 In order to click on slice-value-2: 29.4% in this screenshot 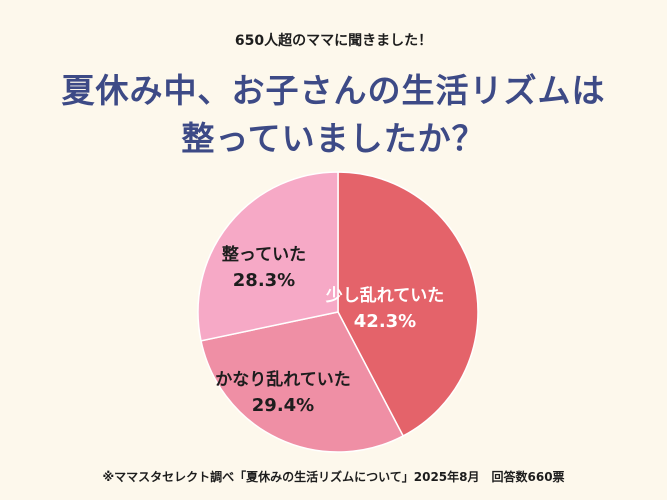, I will do `click(283, 405)`.